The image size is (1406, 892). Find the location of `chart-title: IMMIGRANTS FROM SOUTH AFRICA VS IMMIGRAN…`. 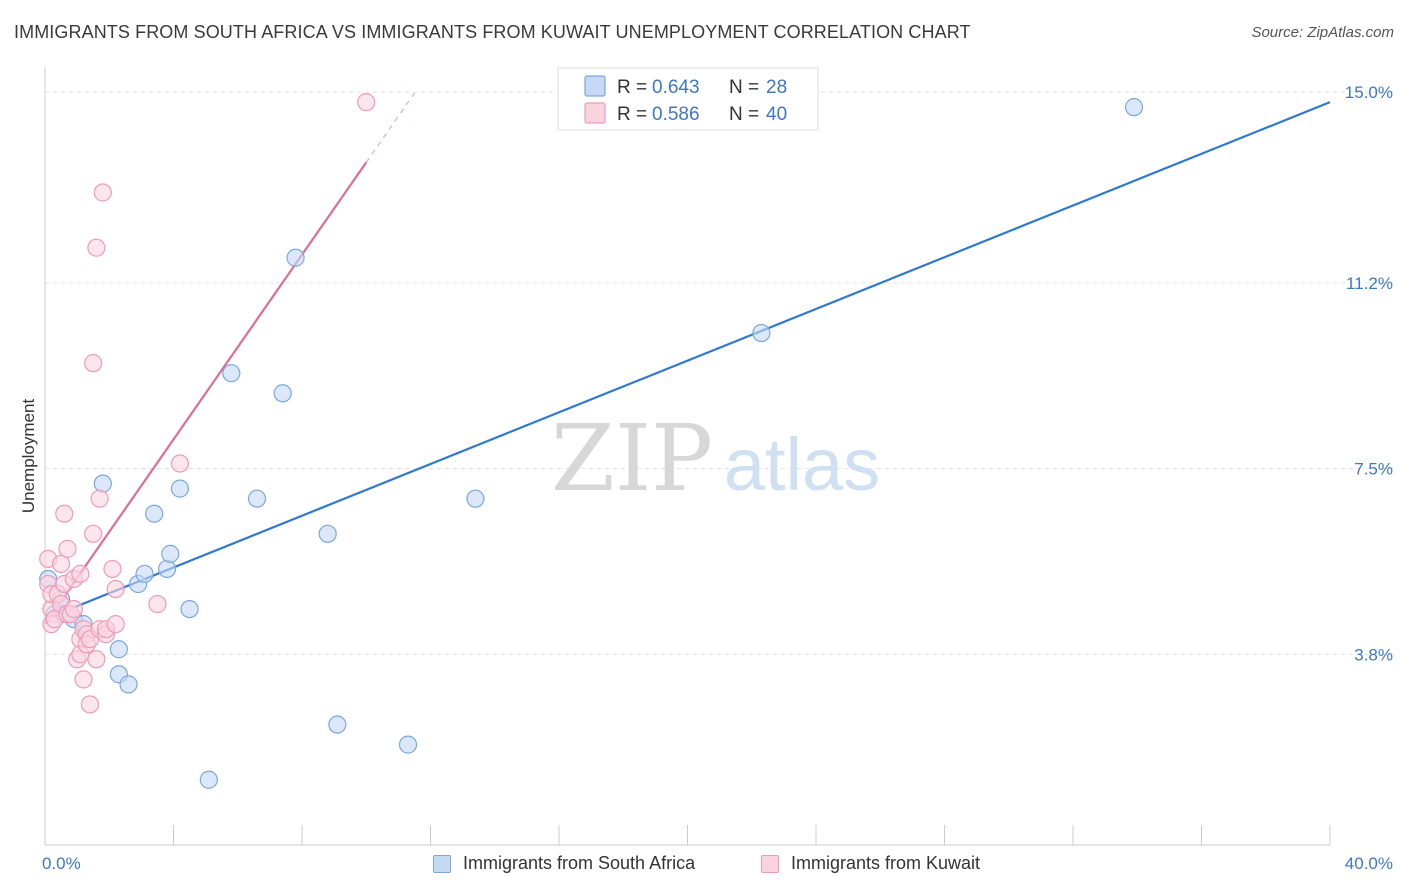

chart-title: IMMIGRANTS FROM SOUTH AFRICA VS IMMIGRAN… is located at coordinates (492, 32).